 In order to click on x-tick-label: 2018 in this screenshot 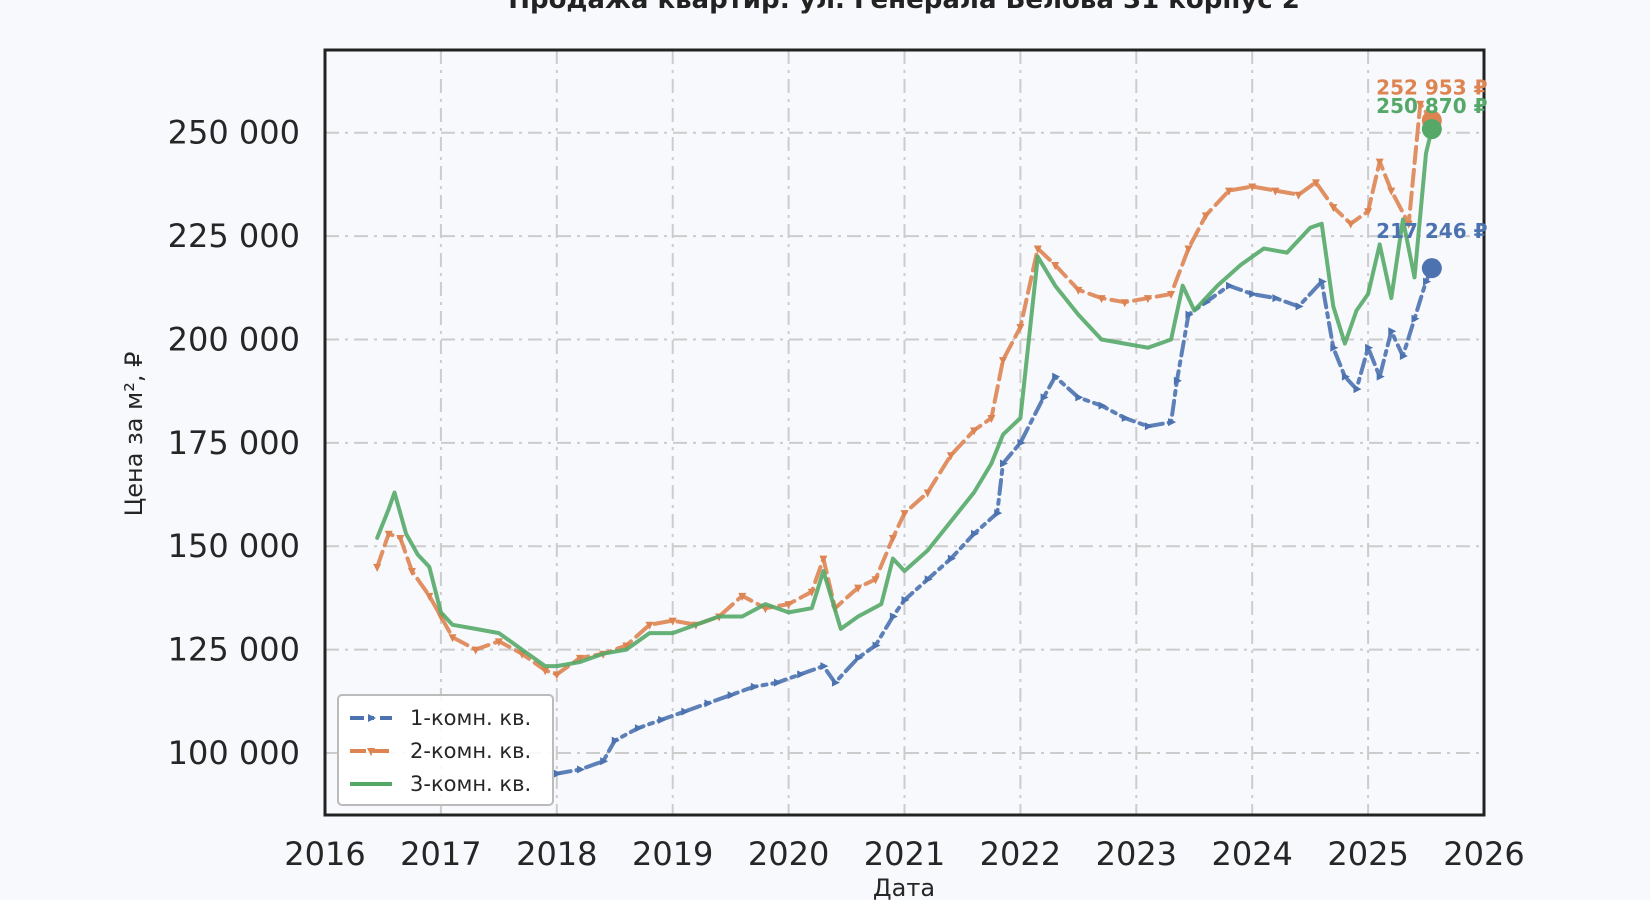, I will do `click(556, 854)`.